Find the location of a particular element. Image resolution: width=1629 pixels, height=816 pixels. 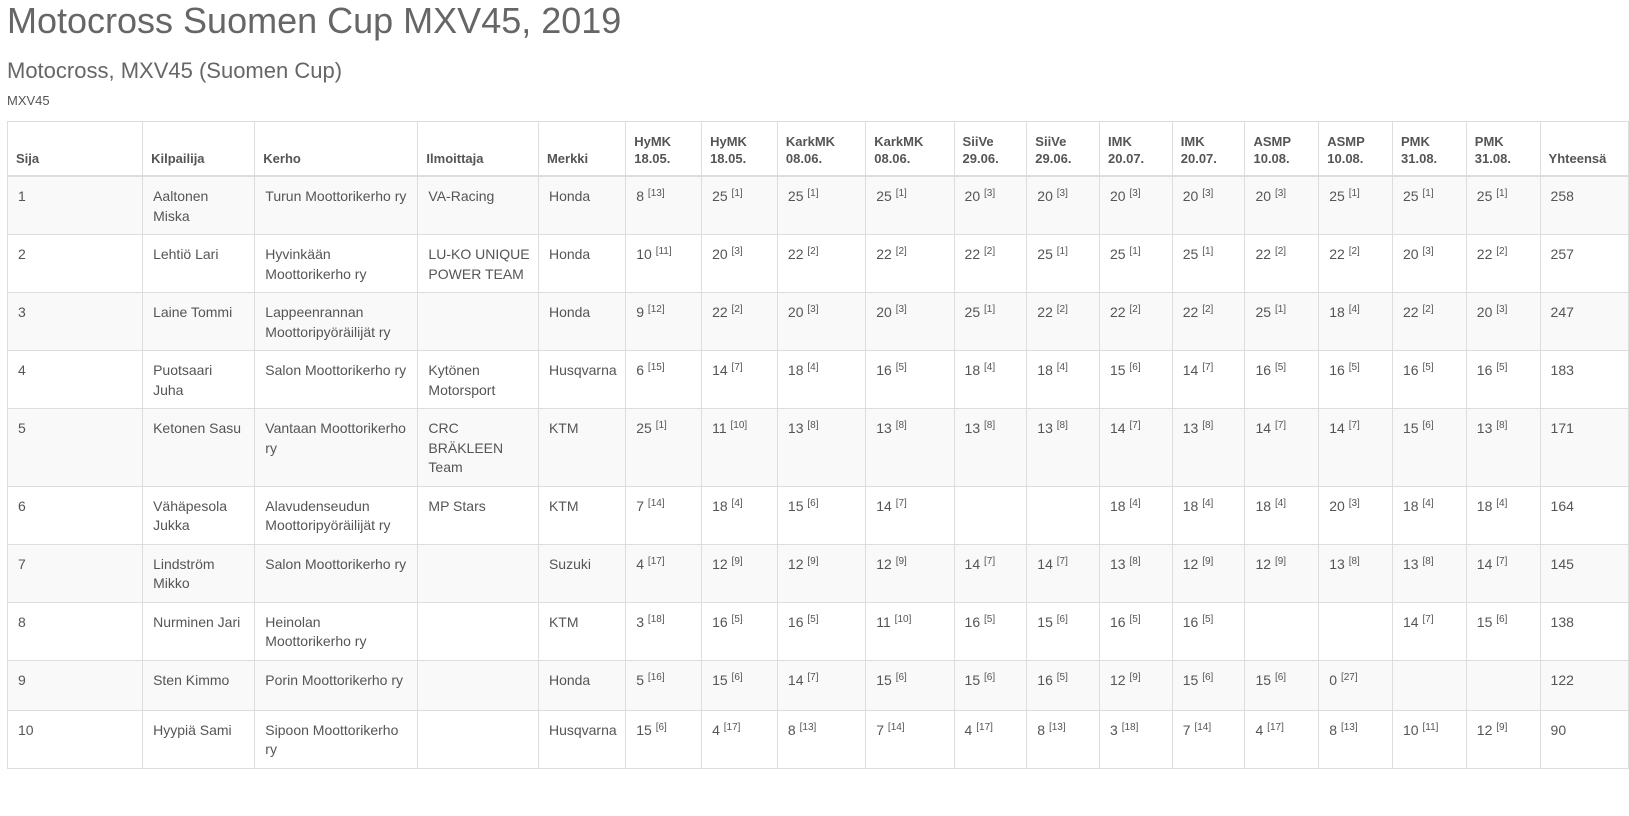

cell-rider: Puotsaari Juha is located at coordinates (199, 379).